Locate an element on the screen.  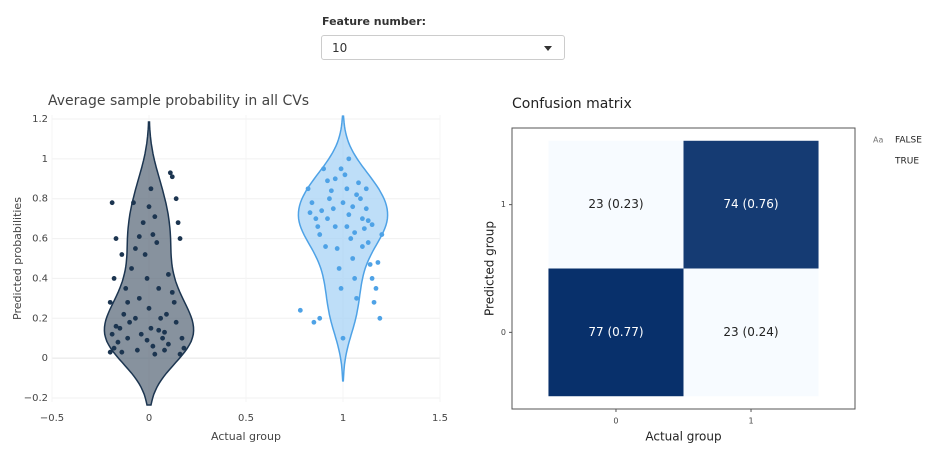
y-axis-title: Predicted probabilities is located at coordinates (17, 258).